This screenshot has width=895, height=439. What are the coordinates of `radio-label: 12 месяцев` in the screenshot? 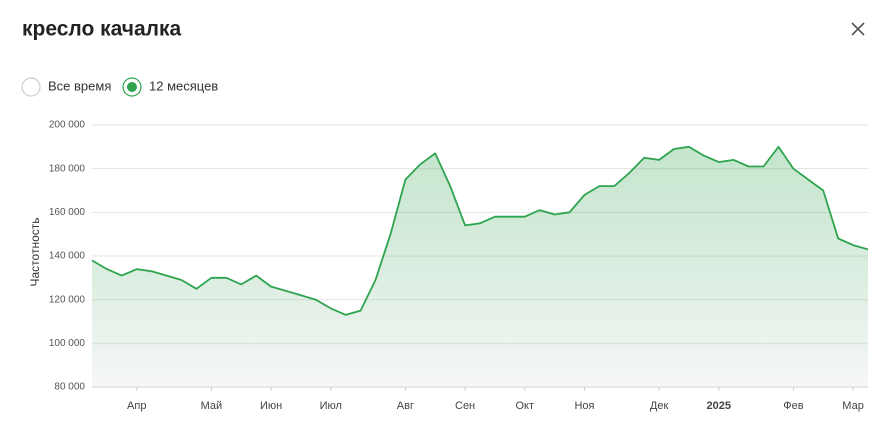 It's located at (183, 85).